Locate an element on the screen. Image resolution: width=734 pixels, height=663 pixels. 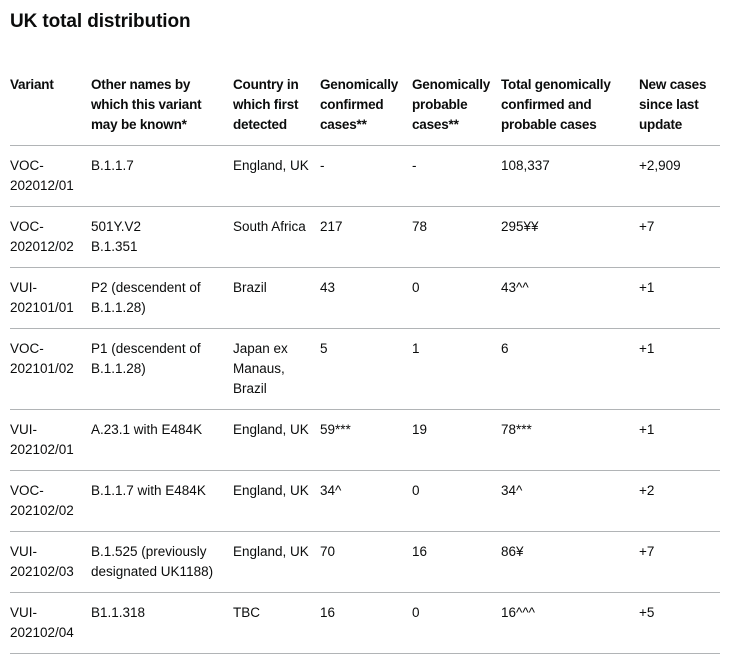
cell-confirmed: 34^ is located at coordinates (366, 501).